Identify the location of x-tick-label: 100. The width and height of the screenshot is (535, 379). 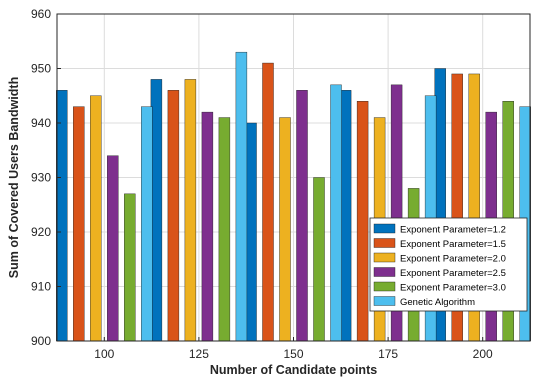
(104, 354).